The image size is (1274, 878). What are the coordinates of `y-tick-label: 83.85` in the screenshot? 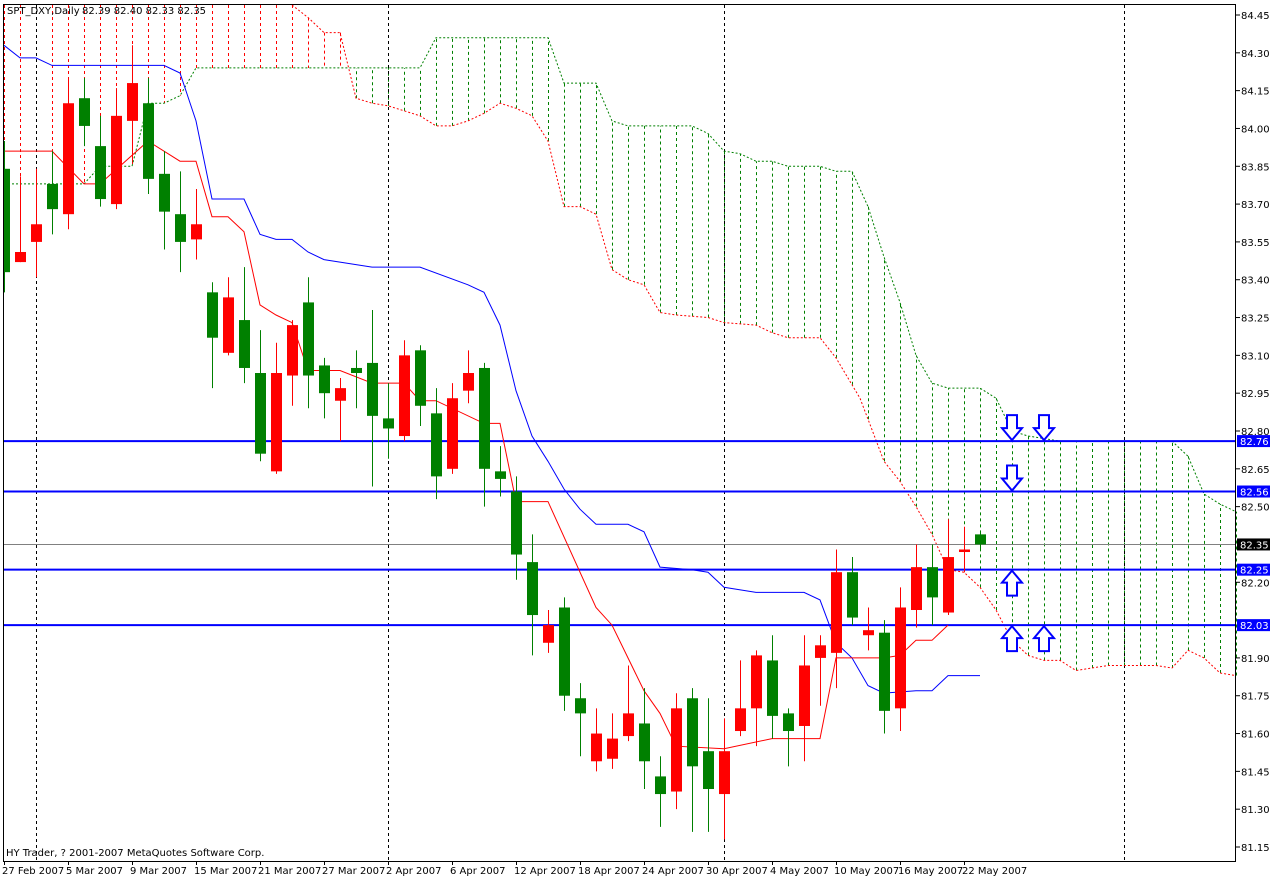 It's located at (1255, 167).